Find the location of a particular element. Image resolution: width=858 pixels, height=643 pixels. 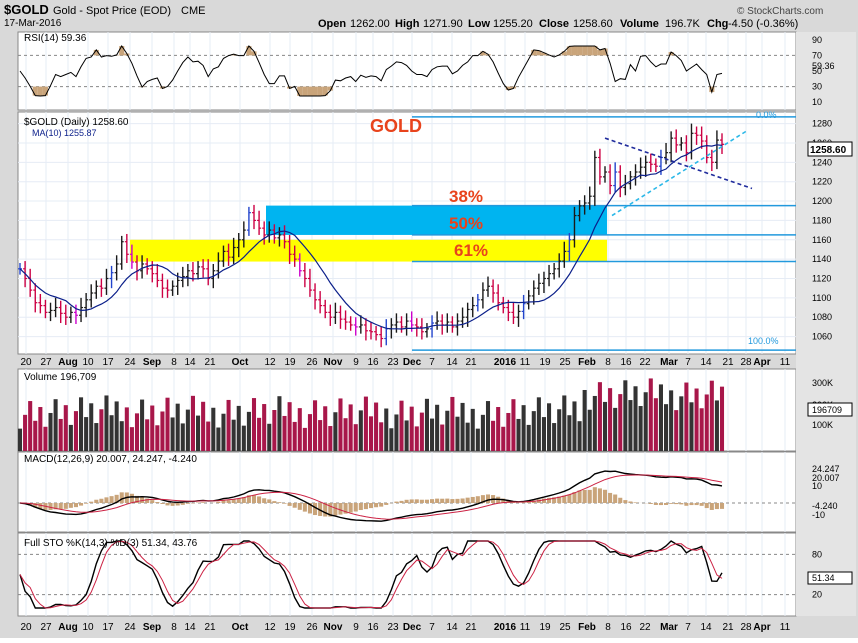

x-axis-label-bottom: 17 is located at coordinates (108, 627).